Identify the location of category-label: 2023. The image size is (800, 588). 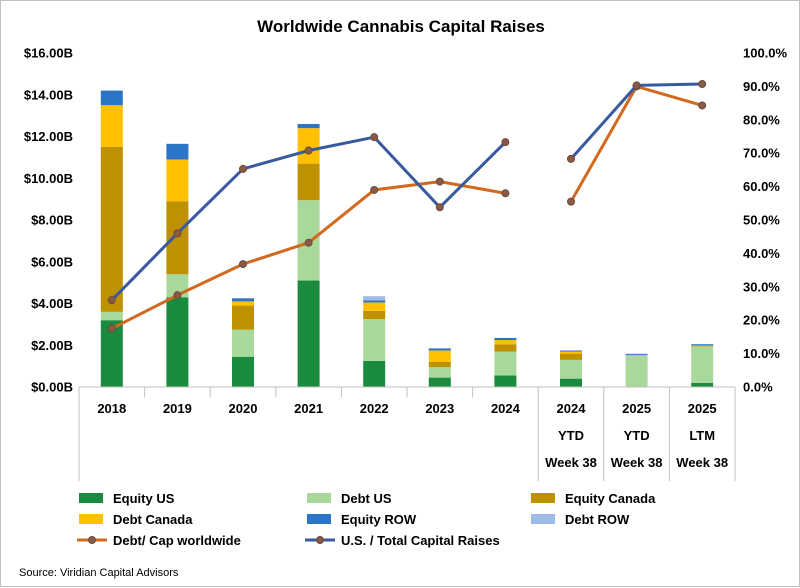
(439, 408).